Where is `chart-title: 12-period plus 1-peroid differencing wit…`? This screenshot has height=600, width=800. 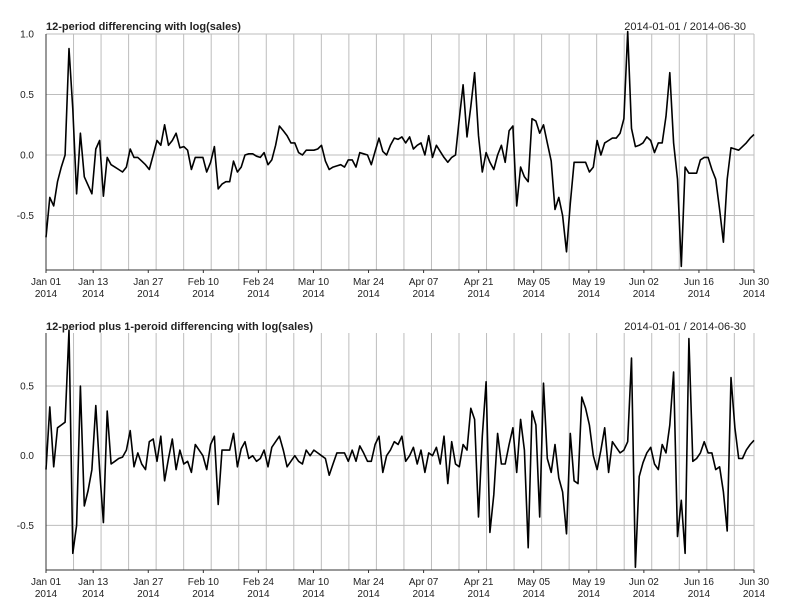
chart-title: 12-period plus 1-peroid differencing wit… is located at coordinates (179, 327).